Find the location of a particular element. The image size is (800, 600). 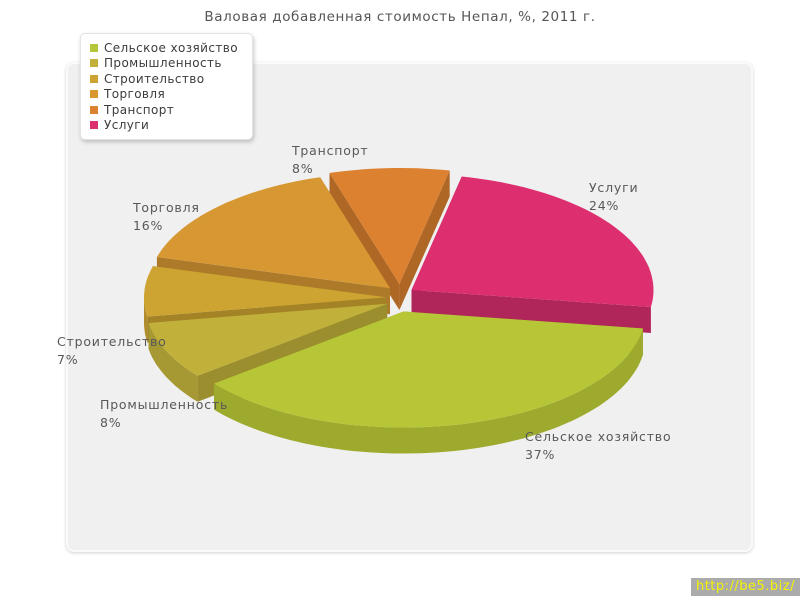

legend-item: Торговля is located at coordinates (164, 95).